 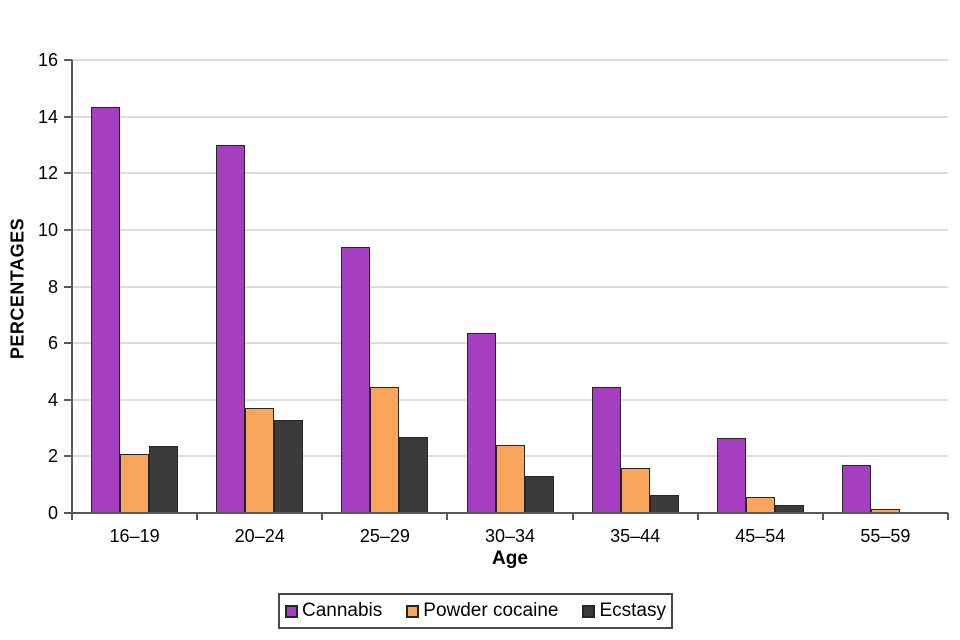 What do you see at coordinates (635, 536) in the screenshot?
I see `x-tick-label: 35–44` at bounding box center [635, 536].